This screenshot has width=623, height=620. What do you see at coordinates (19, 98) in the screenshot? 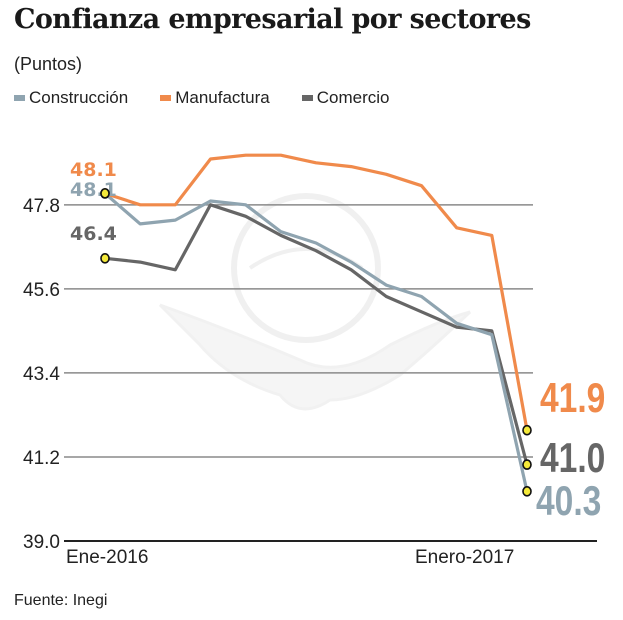
I see `legend-swatch-construccion` at bounding box center [19, 98].